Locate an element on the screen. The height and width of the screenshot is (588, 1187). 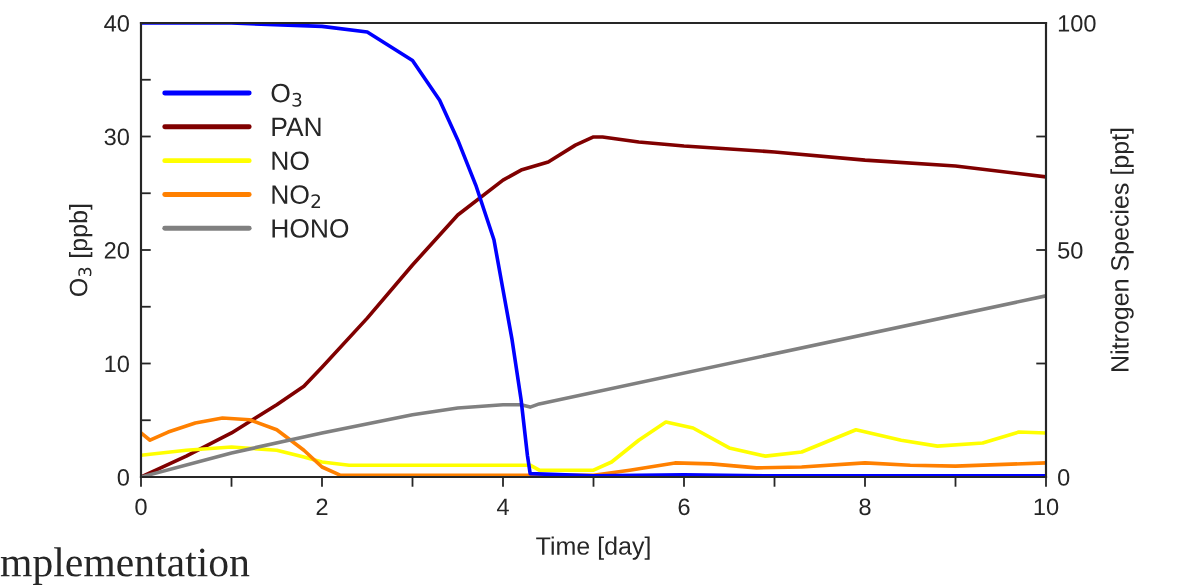
legend-label: NO is located at coordinates (290, 161).